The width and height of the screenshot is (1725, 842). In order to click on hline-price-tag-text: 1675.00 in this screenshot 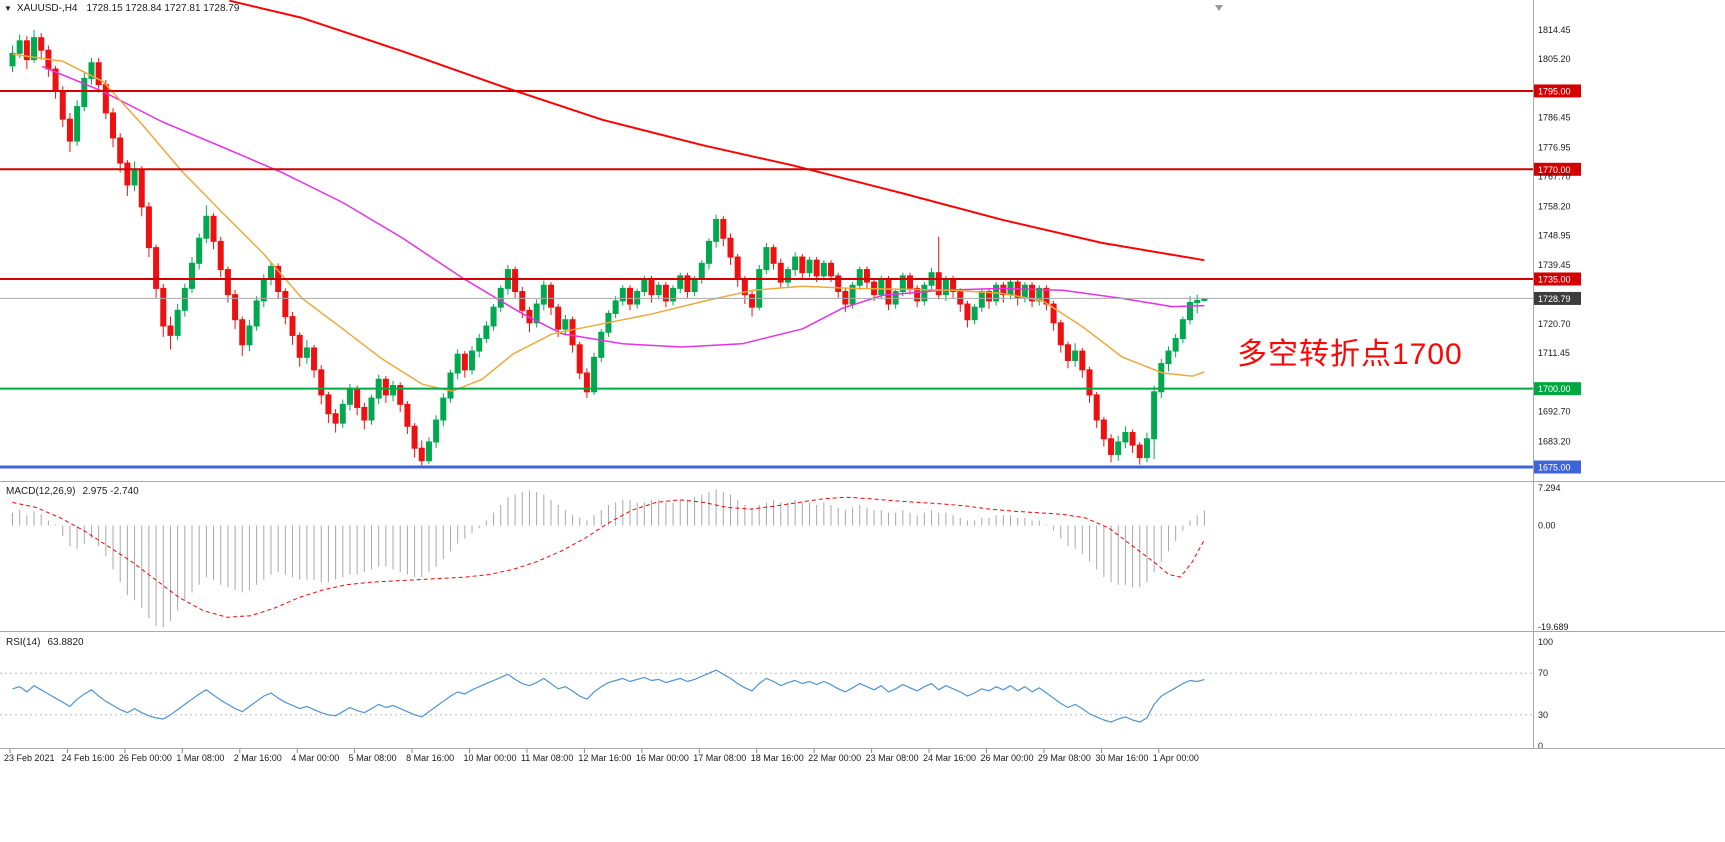, I will do `click(1554, 468)`.